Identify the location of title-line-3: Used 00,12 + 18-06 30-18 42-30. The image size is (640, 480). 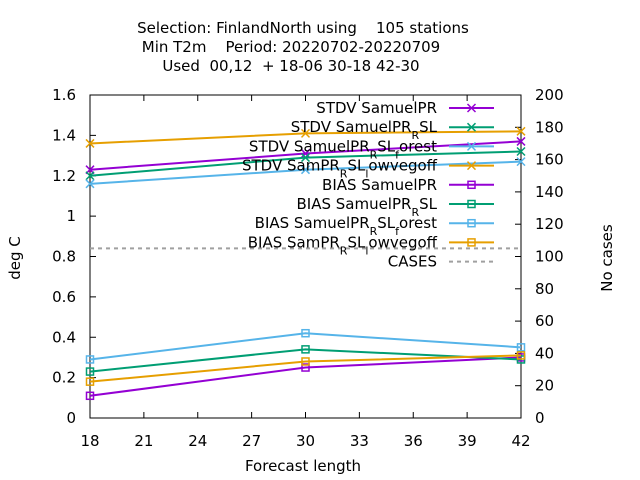
(290, 66).